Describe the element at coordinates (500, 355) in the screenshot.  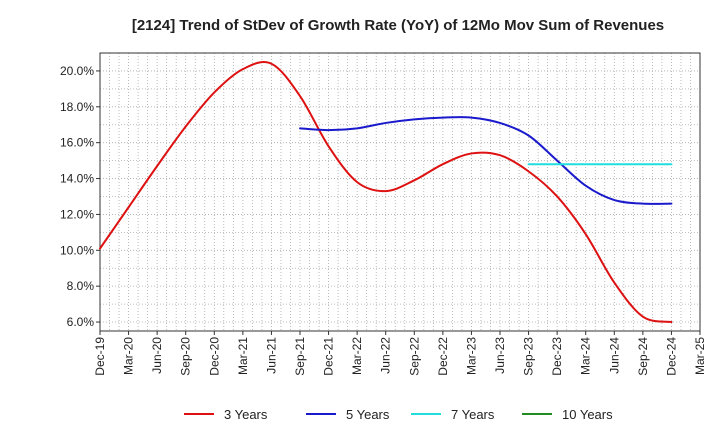
I see `x-tick-label: Jun-23` at that location.